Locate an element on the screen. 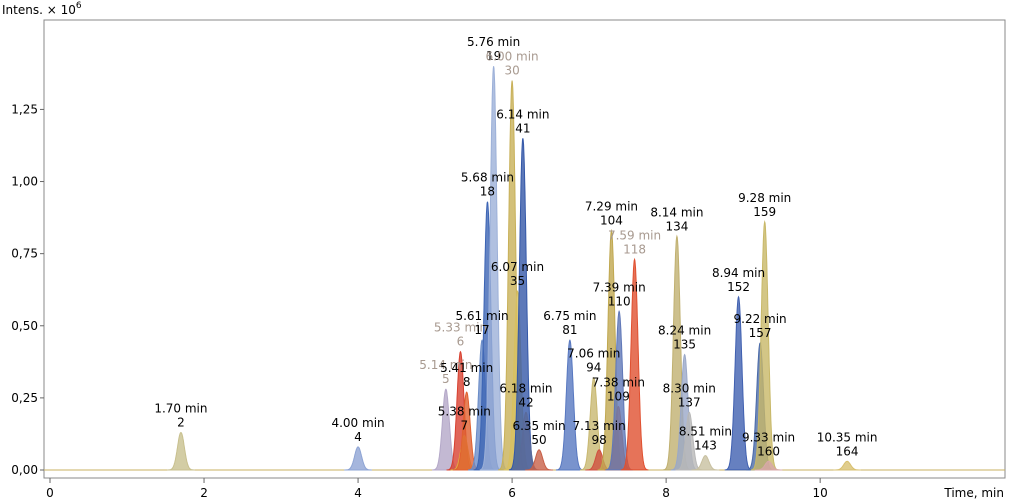 The image size is (1009, 502). peak-id-label: 7 is located at coordinates (465, 425).